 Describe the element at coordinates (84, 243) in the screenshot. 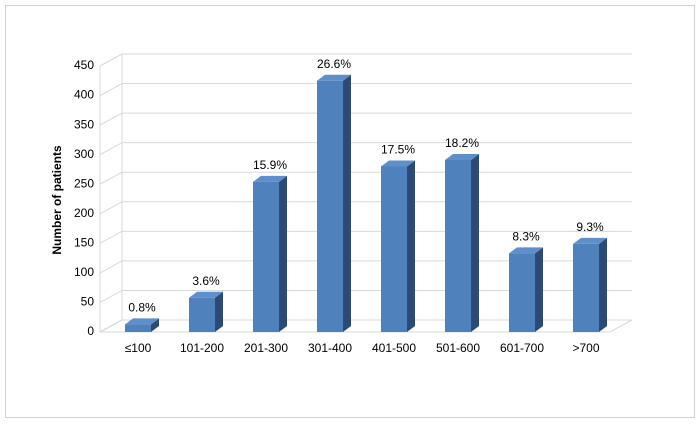

I see `y-tick-label: 150` at that location.